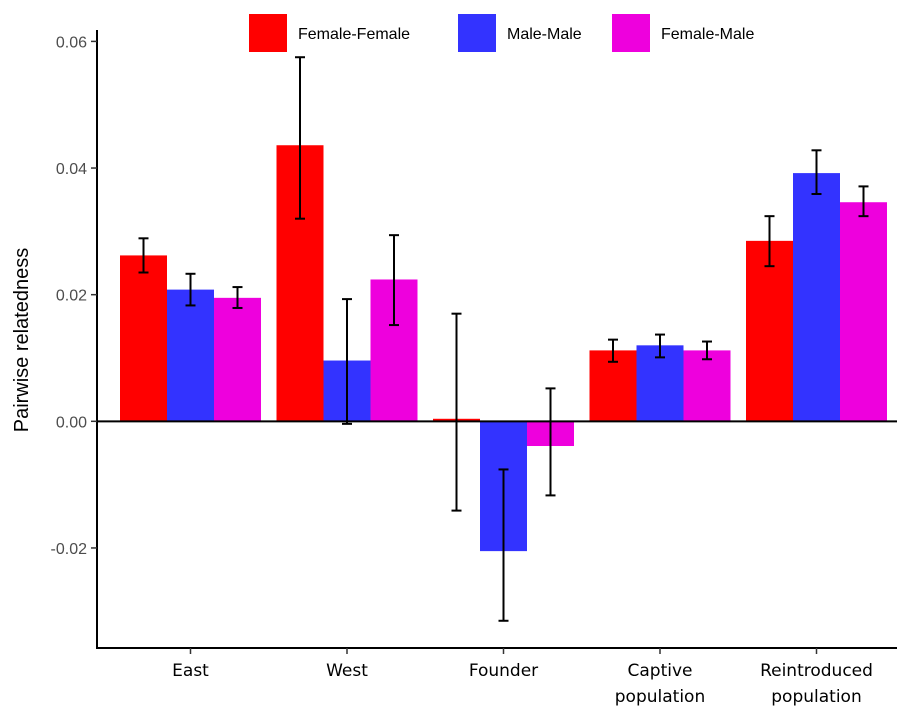 This screenshot has height=710, width=897. What do you see at coordinates (816, 684) in the screenshot?
I see `x-tick-label: Reintroduced population` at bounding box center [816, 684].